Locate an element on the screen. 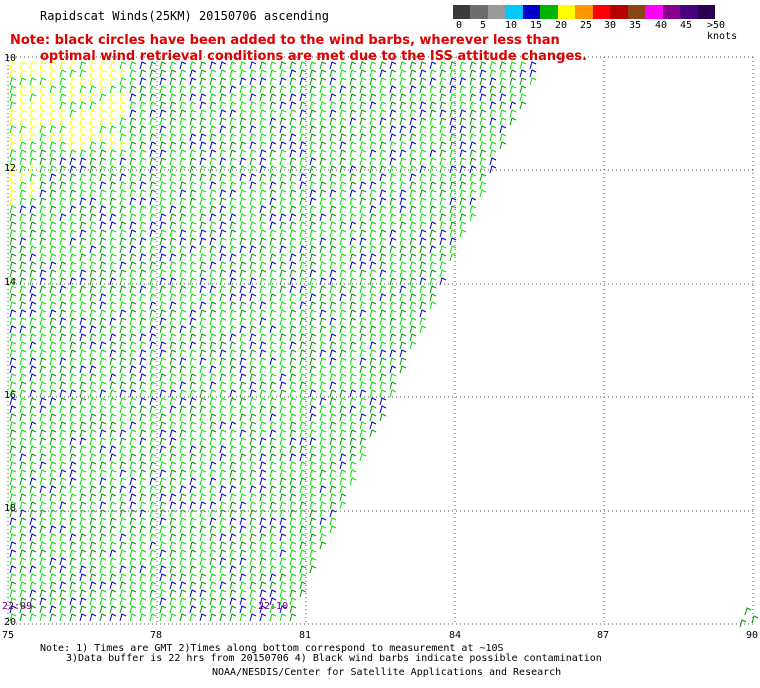  time-label: 22:10 is located at coordinates (273, 606).